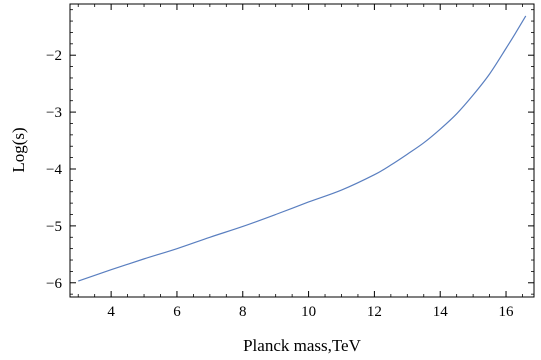 This screenshot has height=360, width=541. I want to click on x-tick-label: 14, so click(441, 312).